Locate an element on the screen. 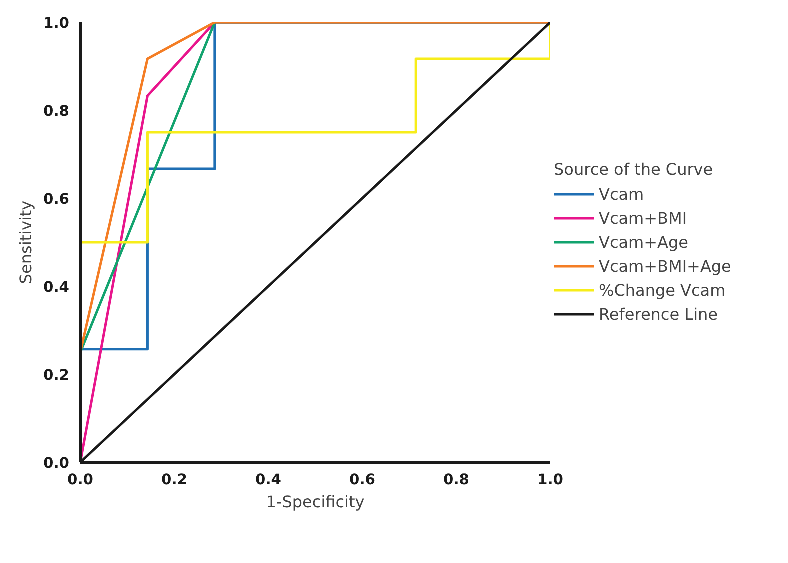 This screenshot has height=563, width=788. x-tick-label: 0.2 is located at coordinates (175, 480).